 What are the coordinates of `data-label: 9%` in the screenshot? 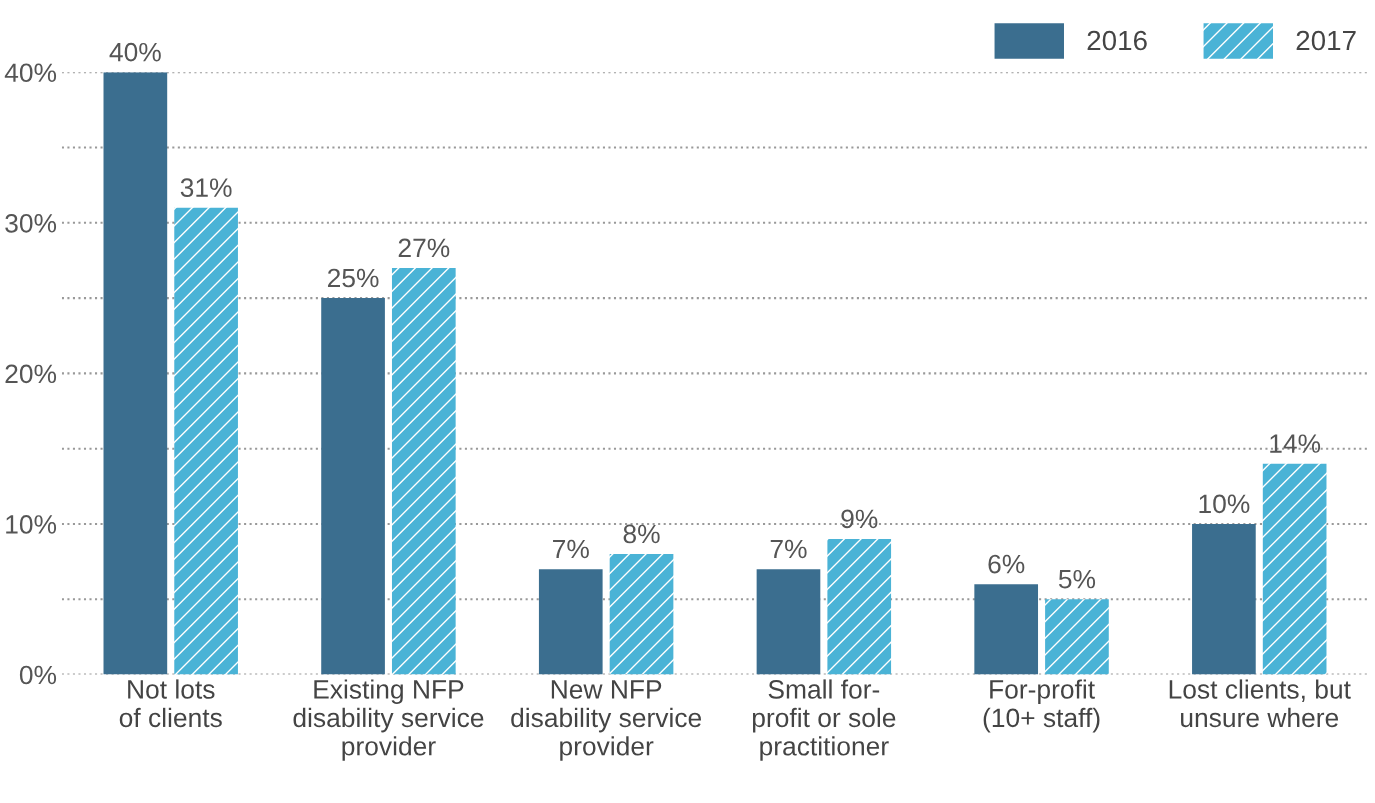 It's located at (859, 519).